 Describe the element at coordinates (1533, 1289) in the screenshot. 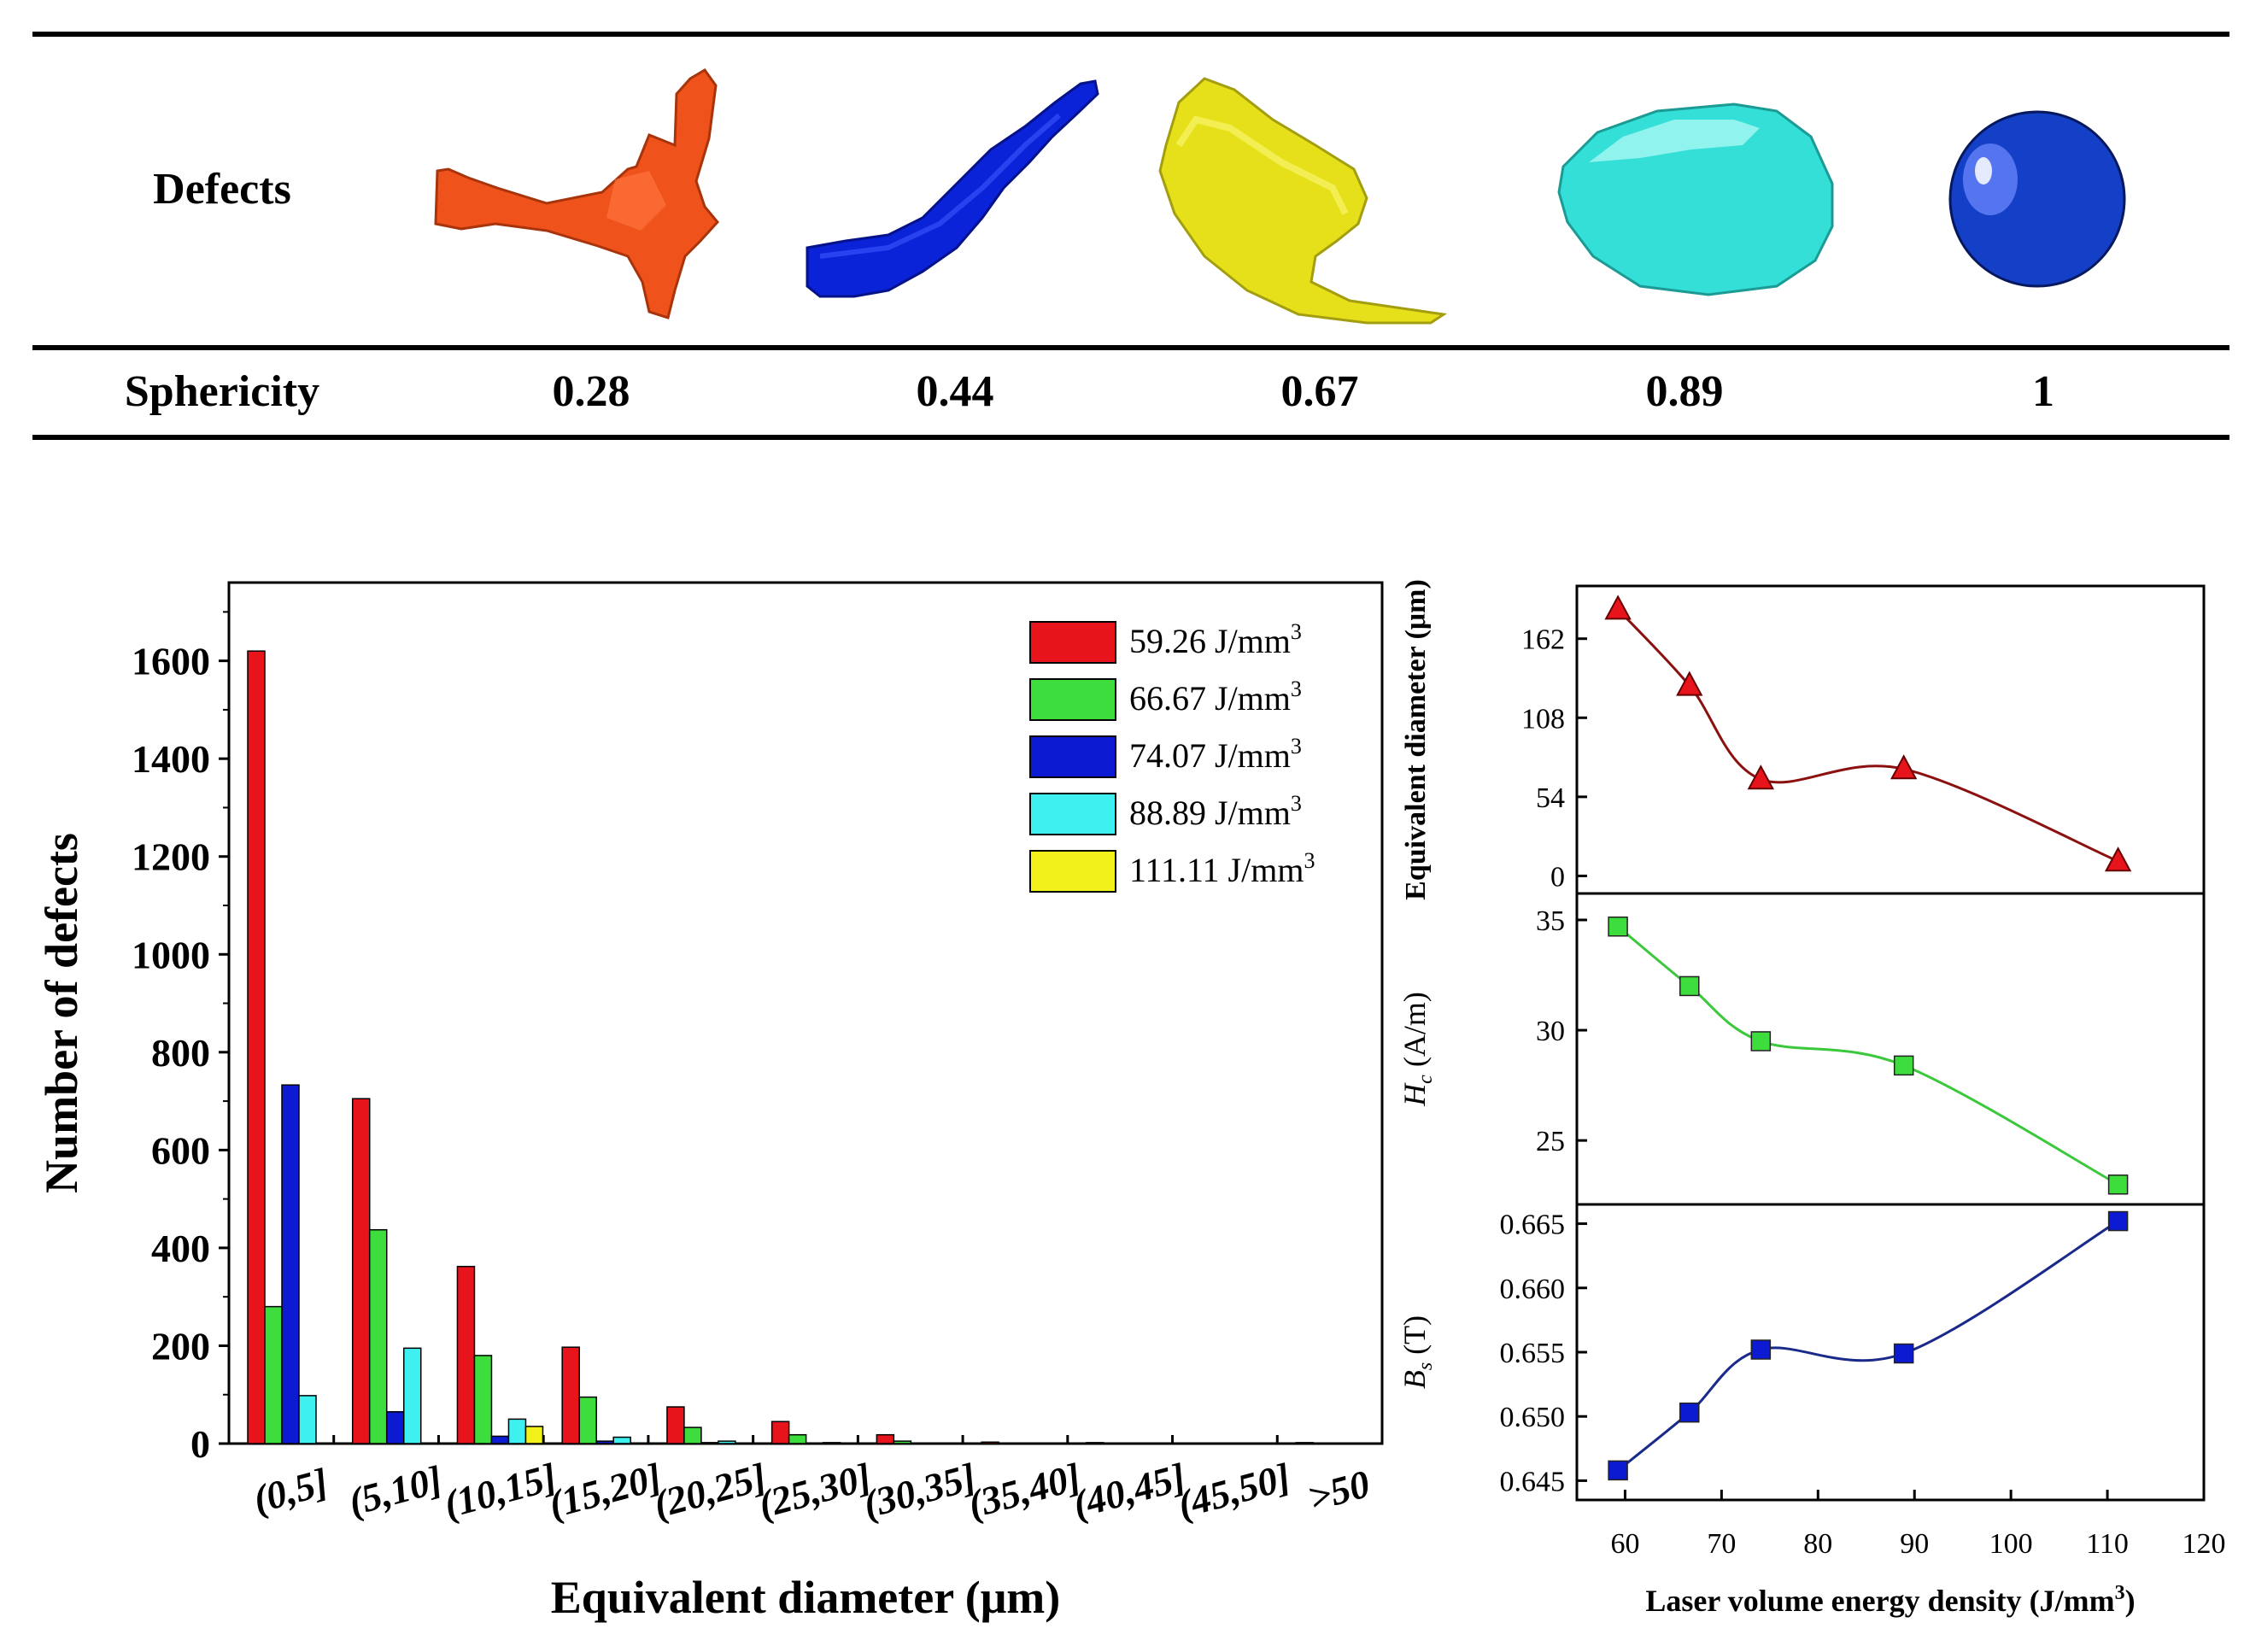

I see `y-tick-label: 0.660` at that location.